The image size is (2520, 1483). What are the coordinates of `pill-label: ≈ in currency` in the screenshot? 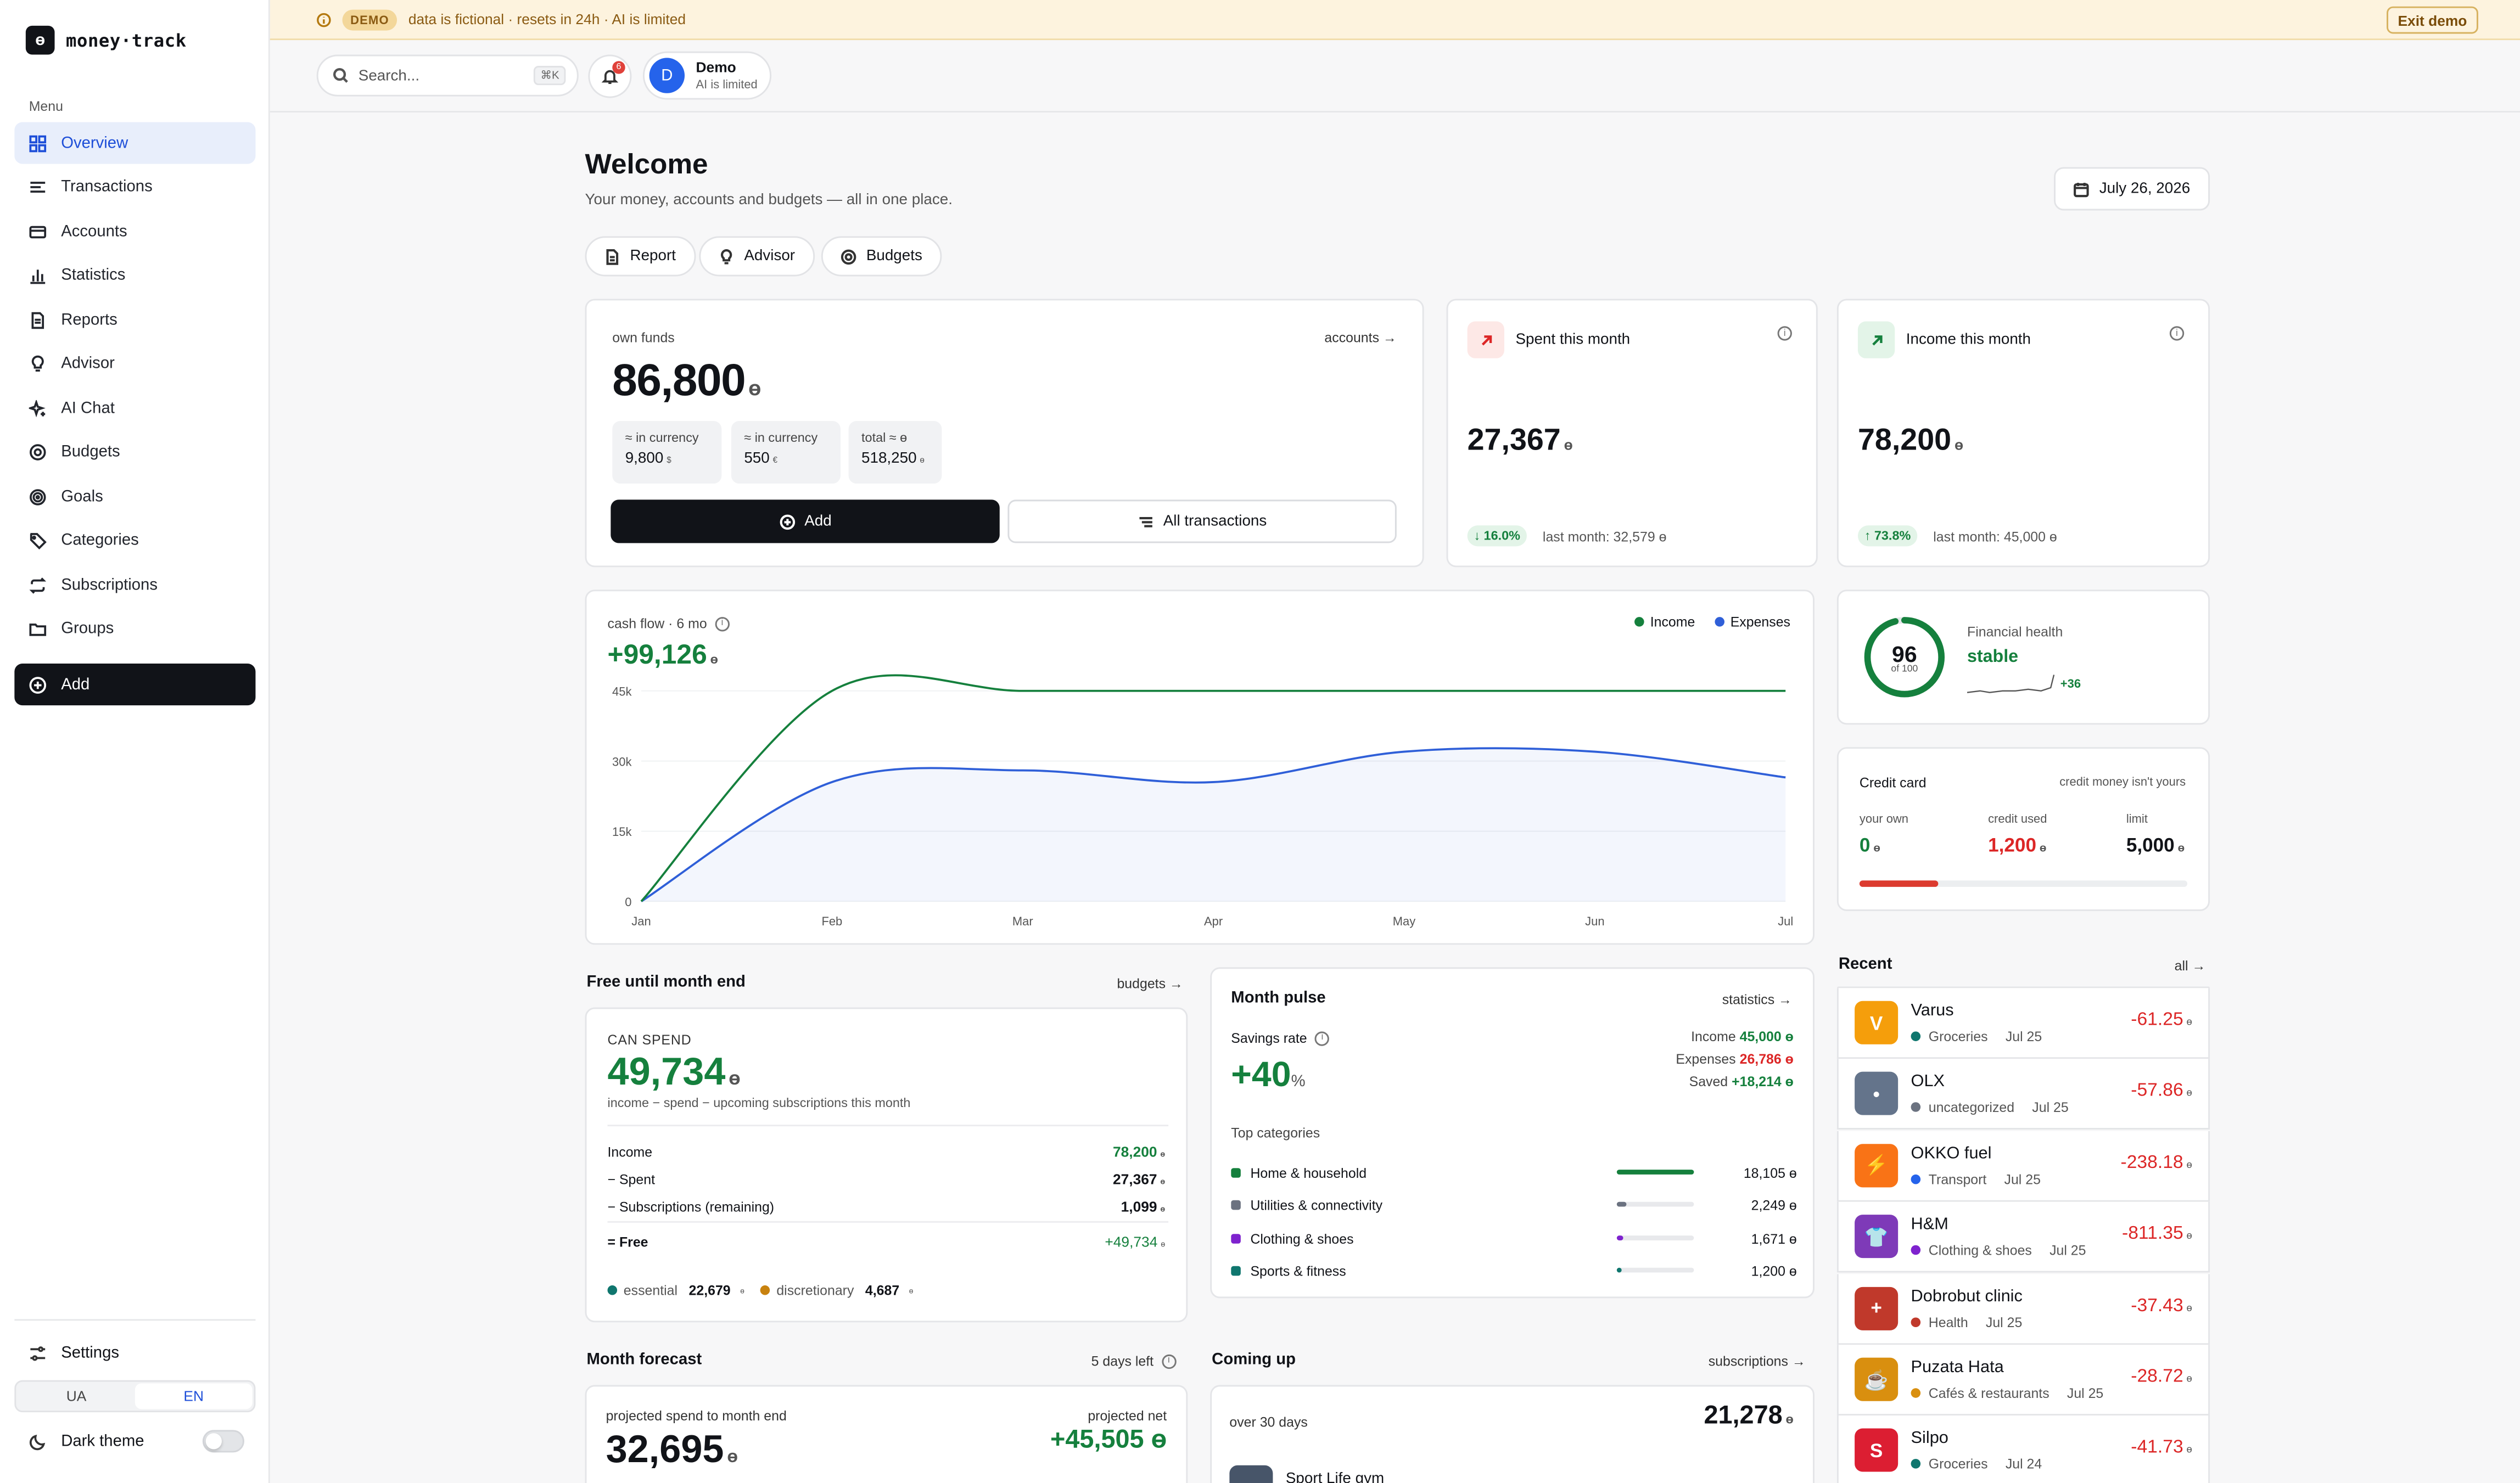 It's located at (662, 437).